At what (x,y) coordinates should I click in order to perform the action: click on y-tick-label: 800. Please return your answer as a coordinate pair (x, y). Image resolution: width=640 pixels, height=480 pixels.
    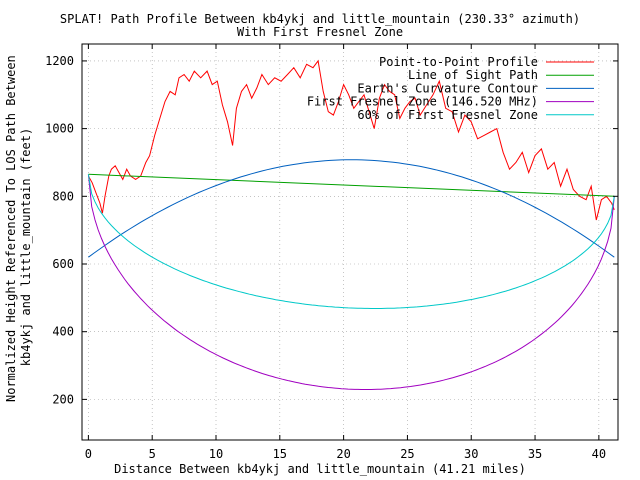
    Looking at the image, I should click on (63, 196).